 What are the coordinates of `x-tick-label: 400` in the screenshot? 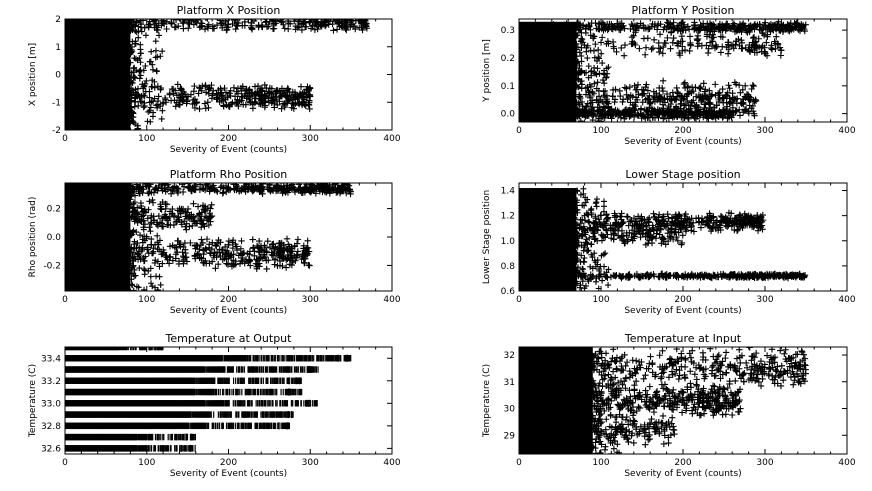 It's located at (846, 131).